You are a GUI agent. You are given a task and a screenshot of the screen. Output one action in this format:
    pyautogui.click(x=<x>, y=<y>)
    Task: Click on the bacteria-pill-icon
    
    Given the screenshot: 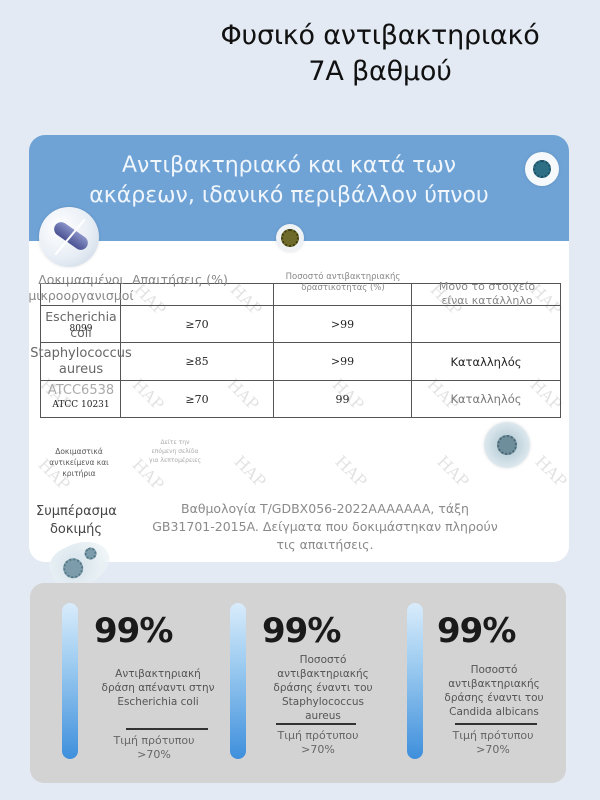 What is the action you would take?
    pyautogui.click(x=69, y=237)
    